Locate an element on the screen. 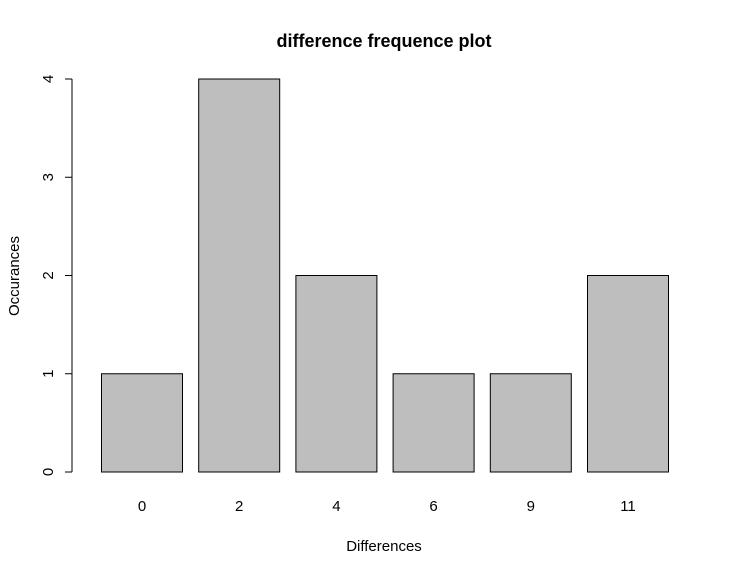 Image resolution: width=731 pixels, height=579 pixels. x-tick-label-6: 6 is located at coordinates (433, 506).